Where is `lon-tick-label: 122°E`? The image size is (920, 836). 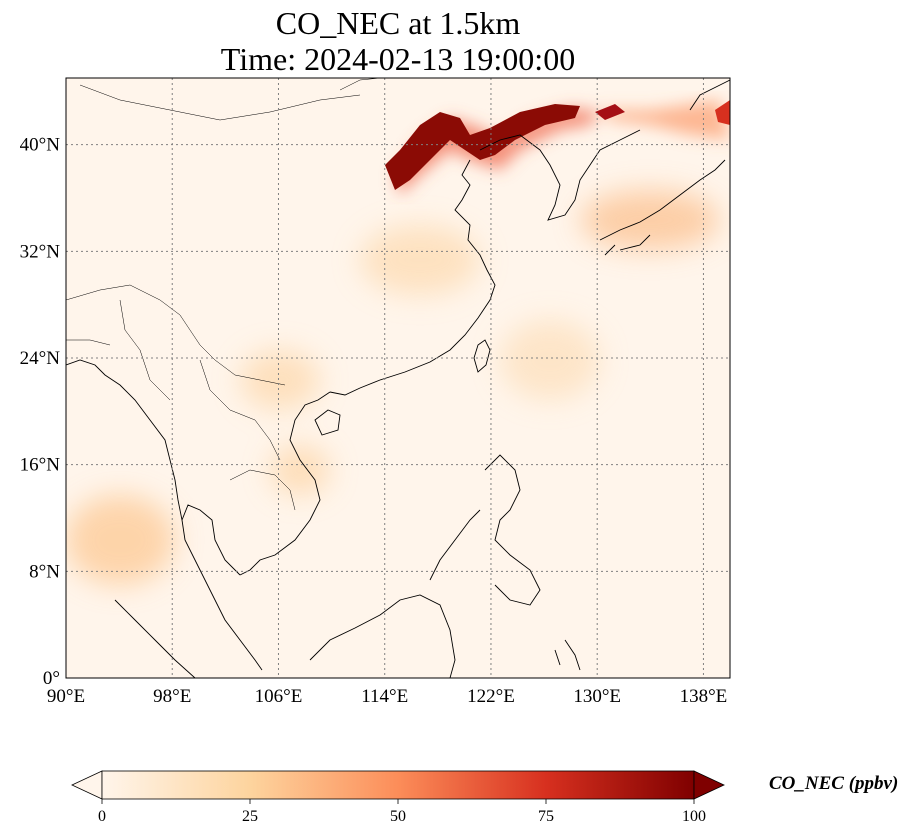 lon-tick-label: 122°E is located at coordinates (491, 696).